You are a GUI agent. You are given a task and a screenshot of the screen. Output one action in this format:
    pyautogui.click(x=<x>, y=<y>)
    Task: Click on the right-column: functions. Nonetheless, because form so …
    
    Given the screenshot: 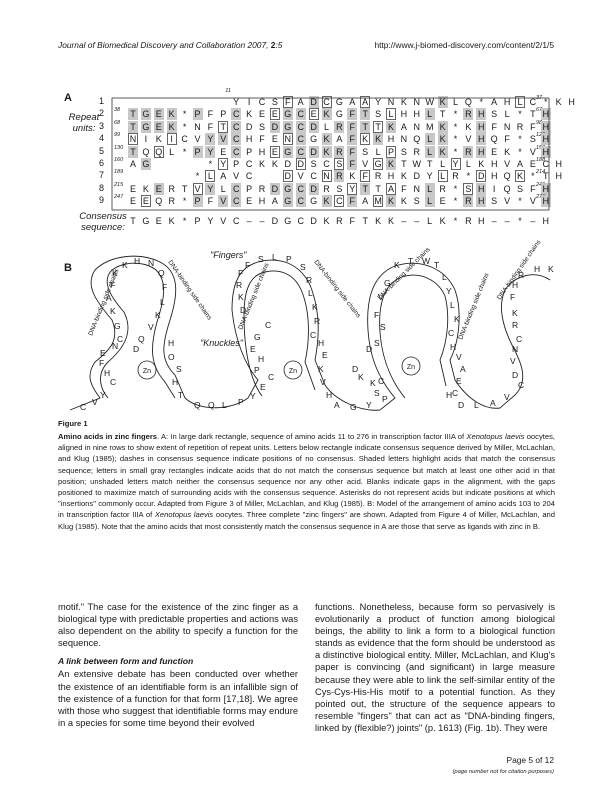 What is the action you would take?
    pyautogui.click(x=435, y=670)
    